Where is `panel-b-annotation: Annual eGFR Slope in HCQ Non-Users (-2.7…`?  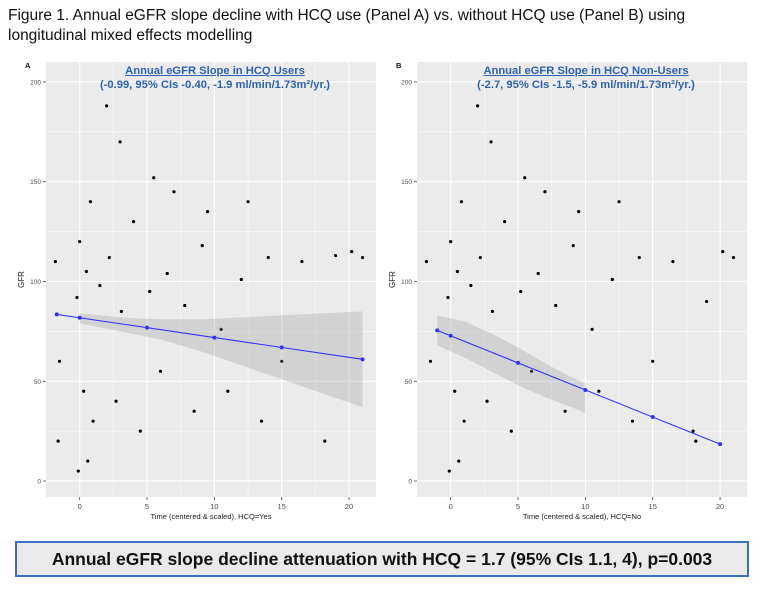
panel-b-annotation: Annual eGFR Slope in HCQ Non-Users (-2.7… is located at coordinates (586, 78).